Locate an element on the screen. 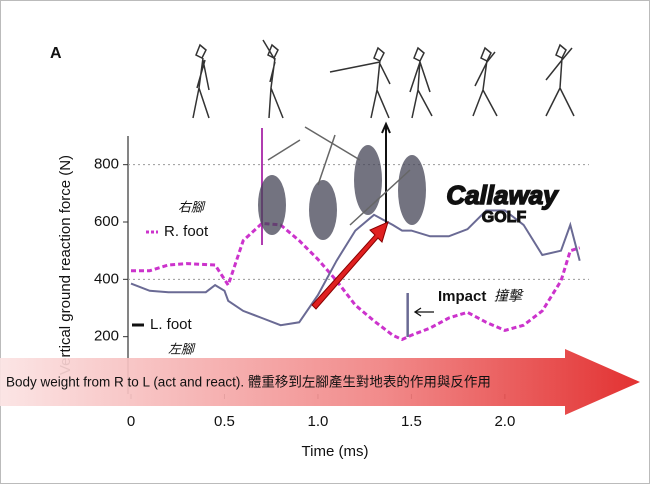 The width and height of the screenshot is (650, 484). annotation: Impact is located at coordinates (462, 296).